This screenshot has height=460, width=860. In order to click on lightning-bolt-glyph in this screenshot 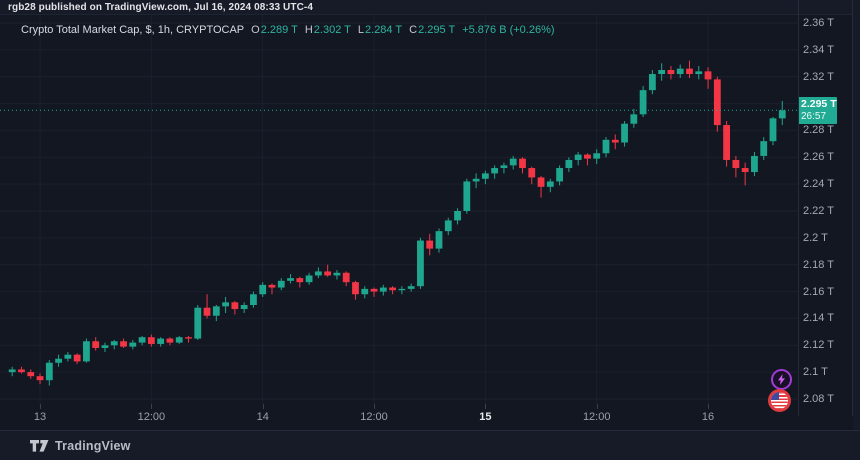, I will do `click(781, 379)`.